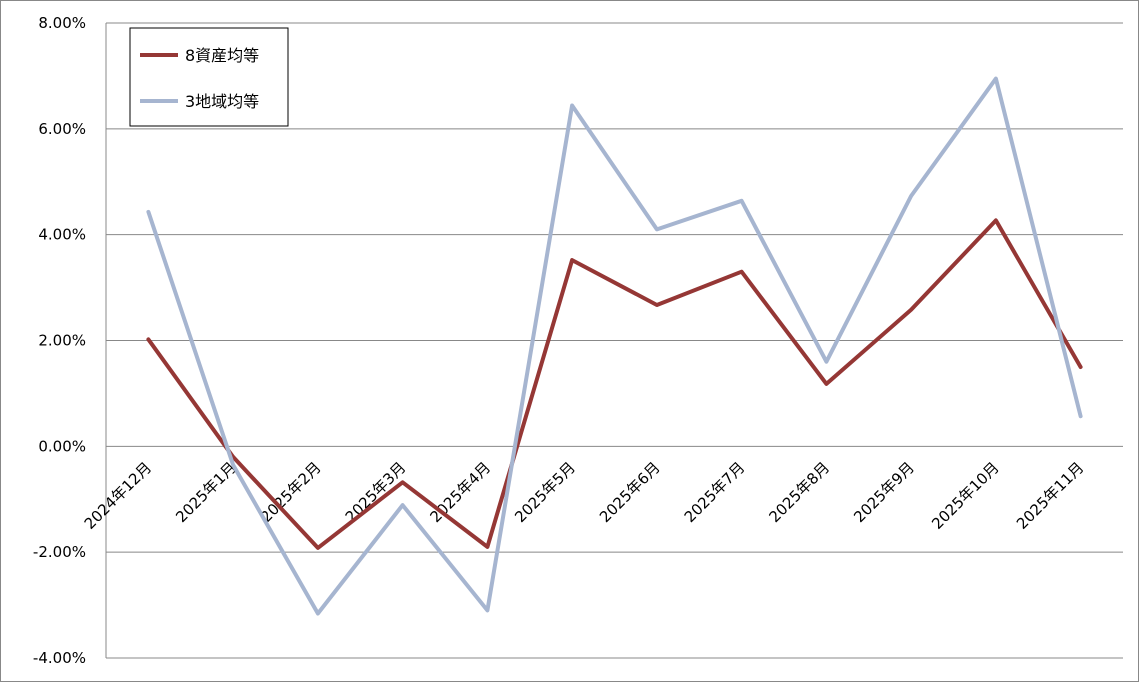 Image resolution: width=1139 pixels, height=682 pixels. I want to click on x-tick-label: 2025年1月, so click(206, 492).